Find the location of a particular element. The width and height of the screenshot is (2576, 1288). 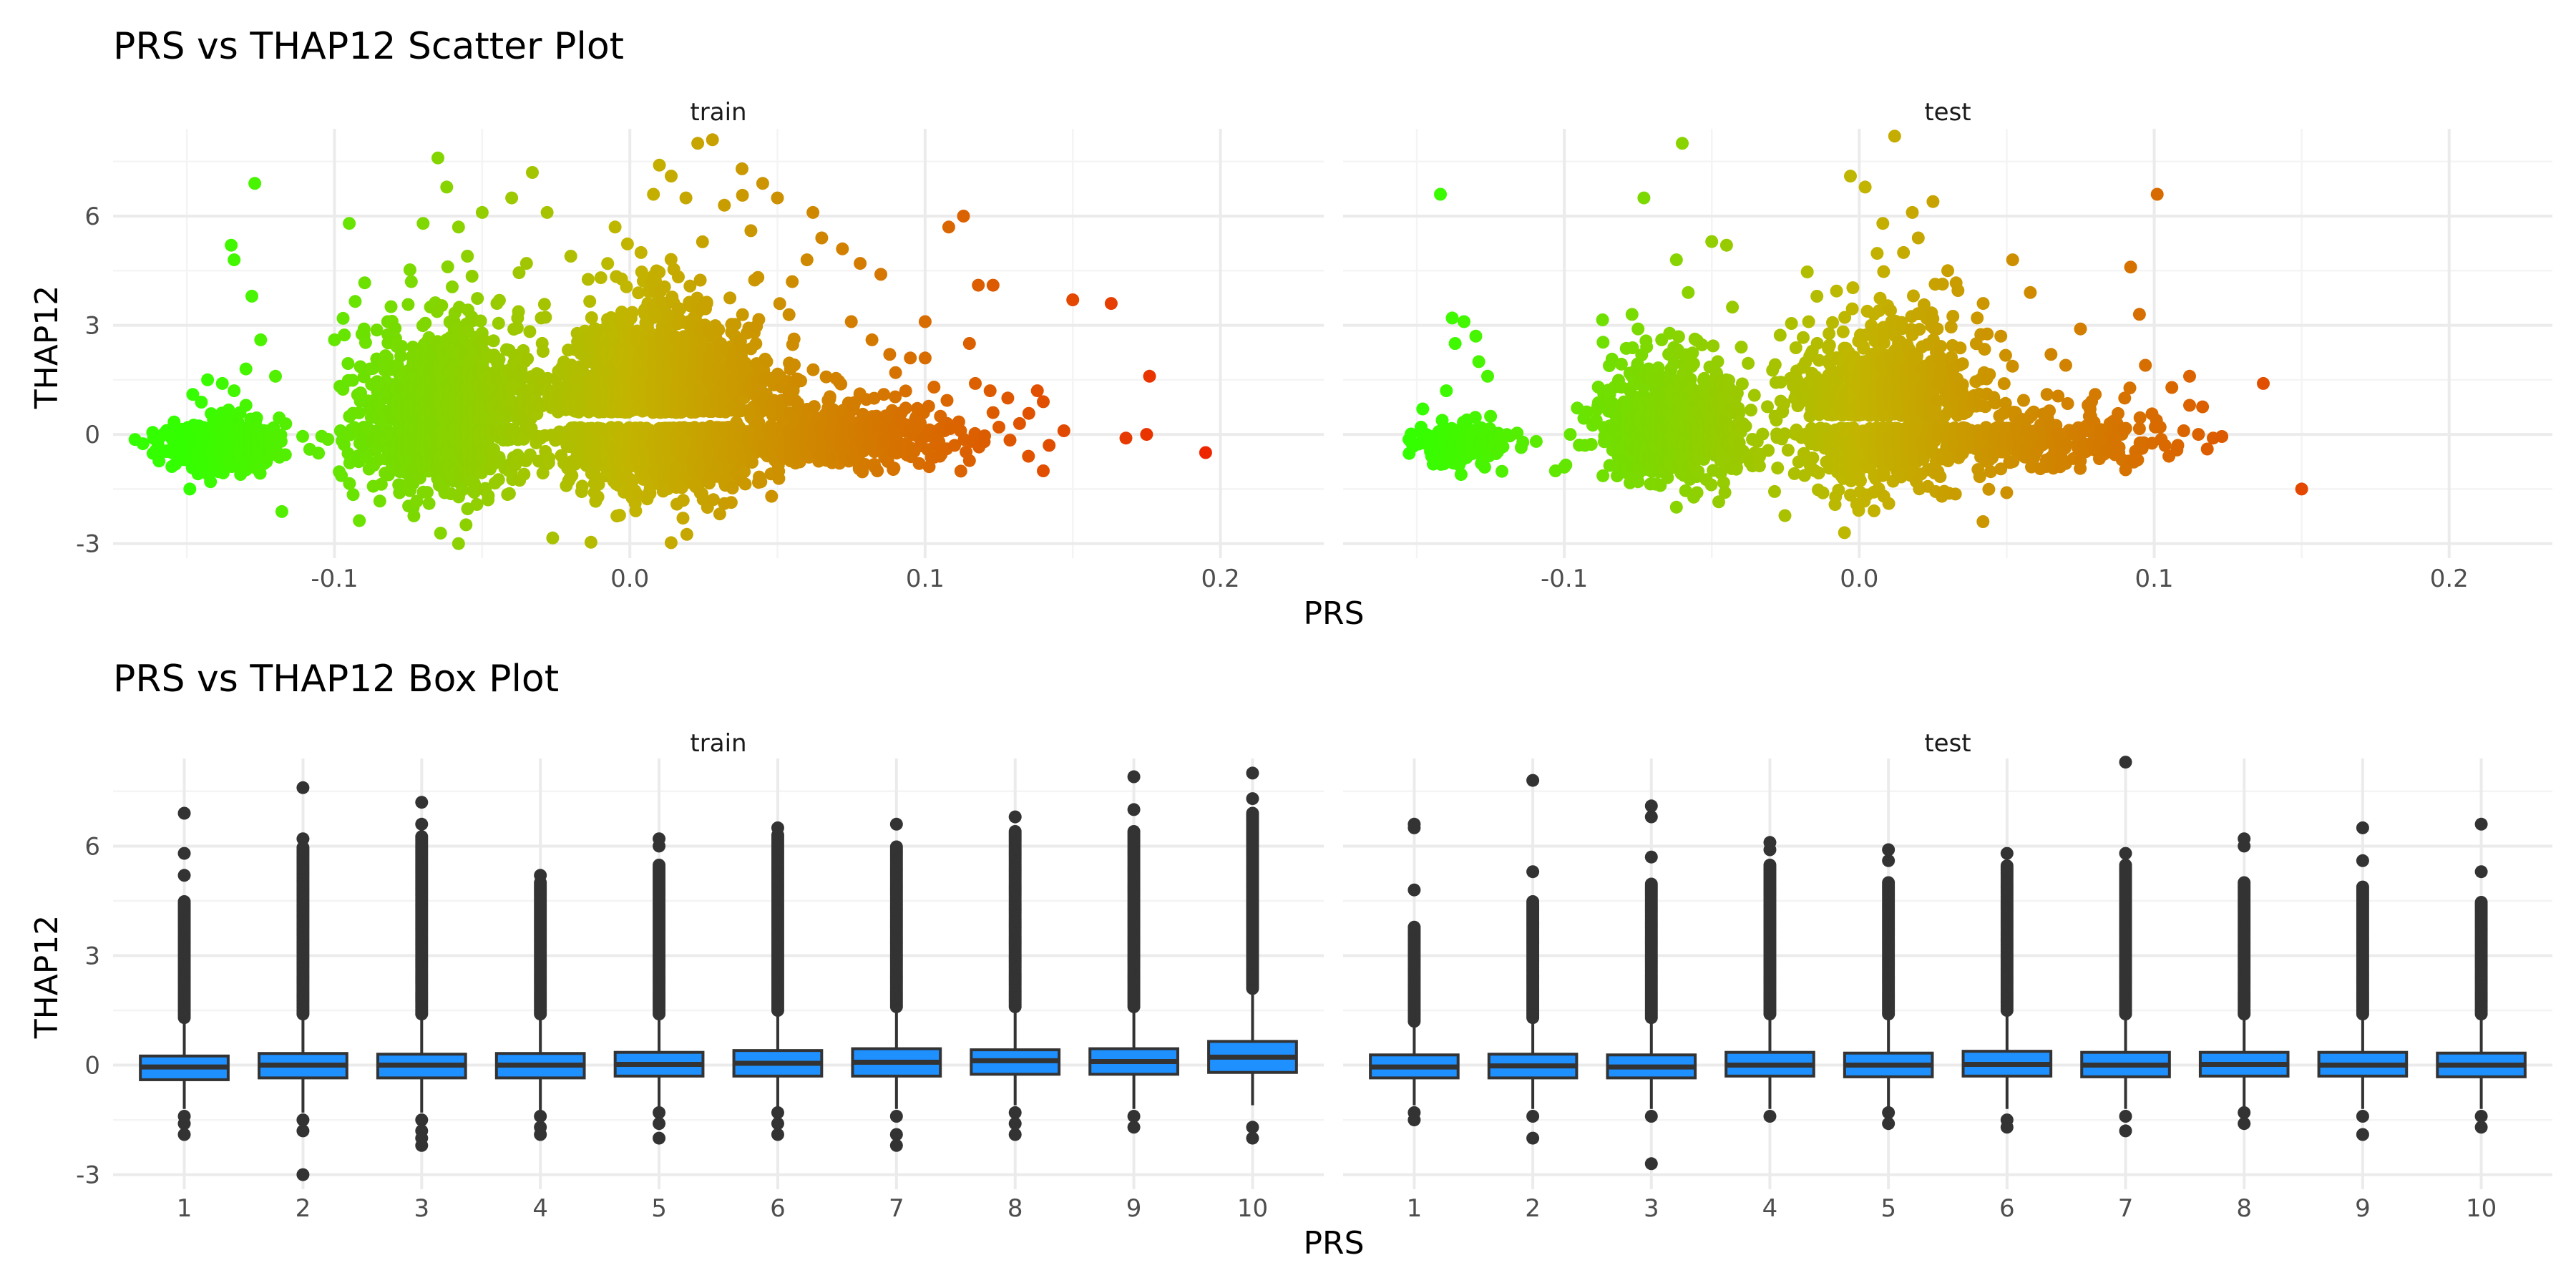

scatter-strip-test: test is located at coordinates (1947, 112).